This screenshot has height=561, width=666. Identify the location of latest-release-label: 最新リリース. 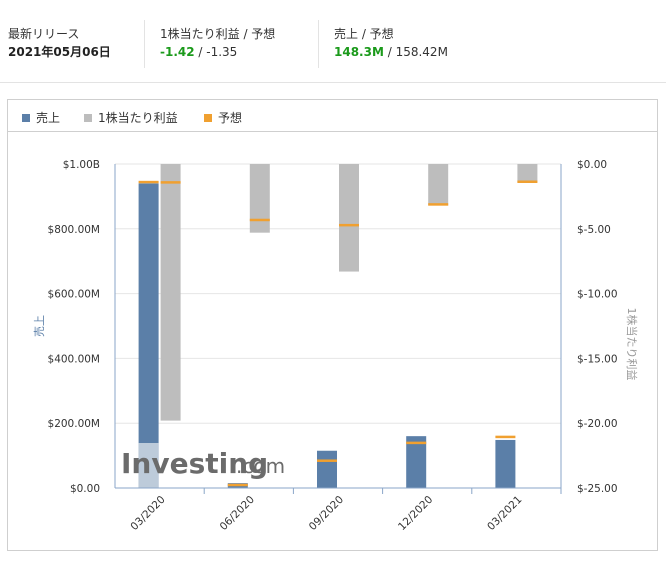
(44, 34).